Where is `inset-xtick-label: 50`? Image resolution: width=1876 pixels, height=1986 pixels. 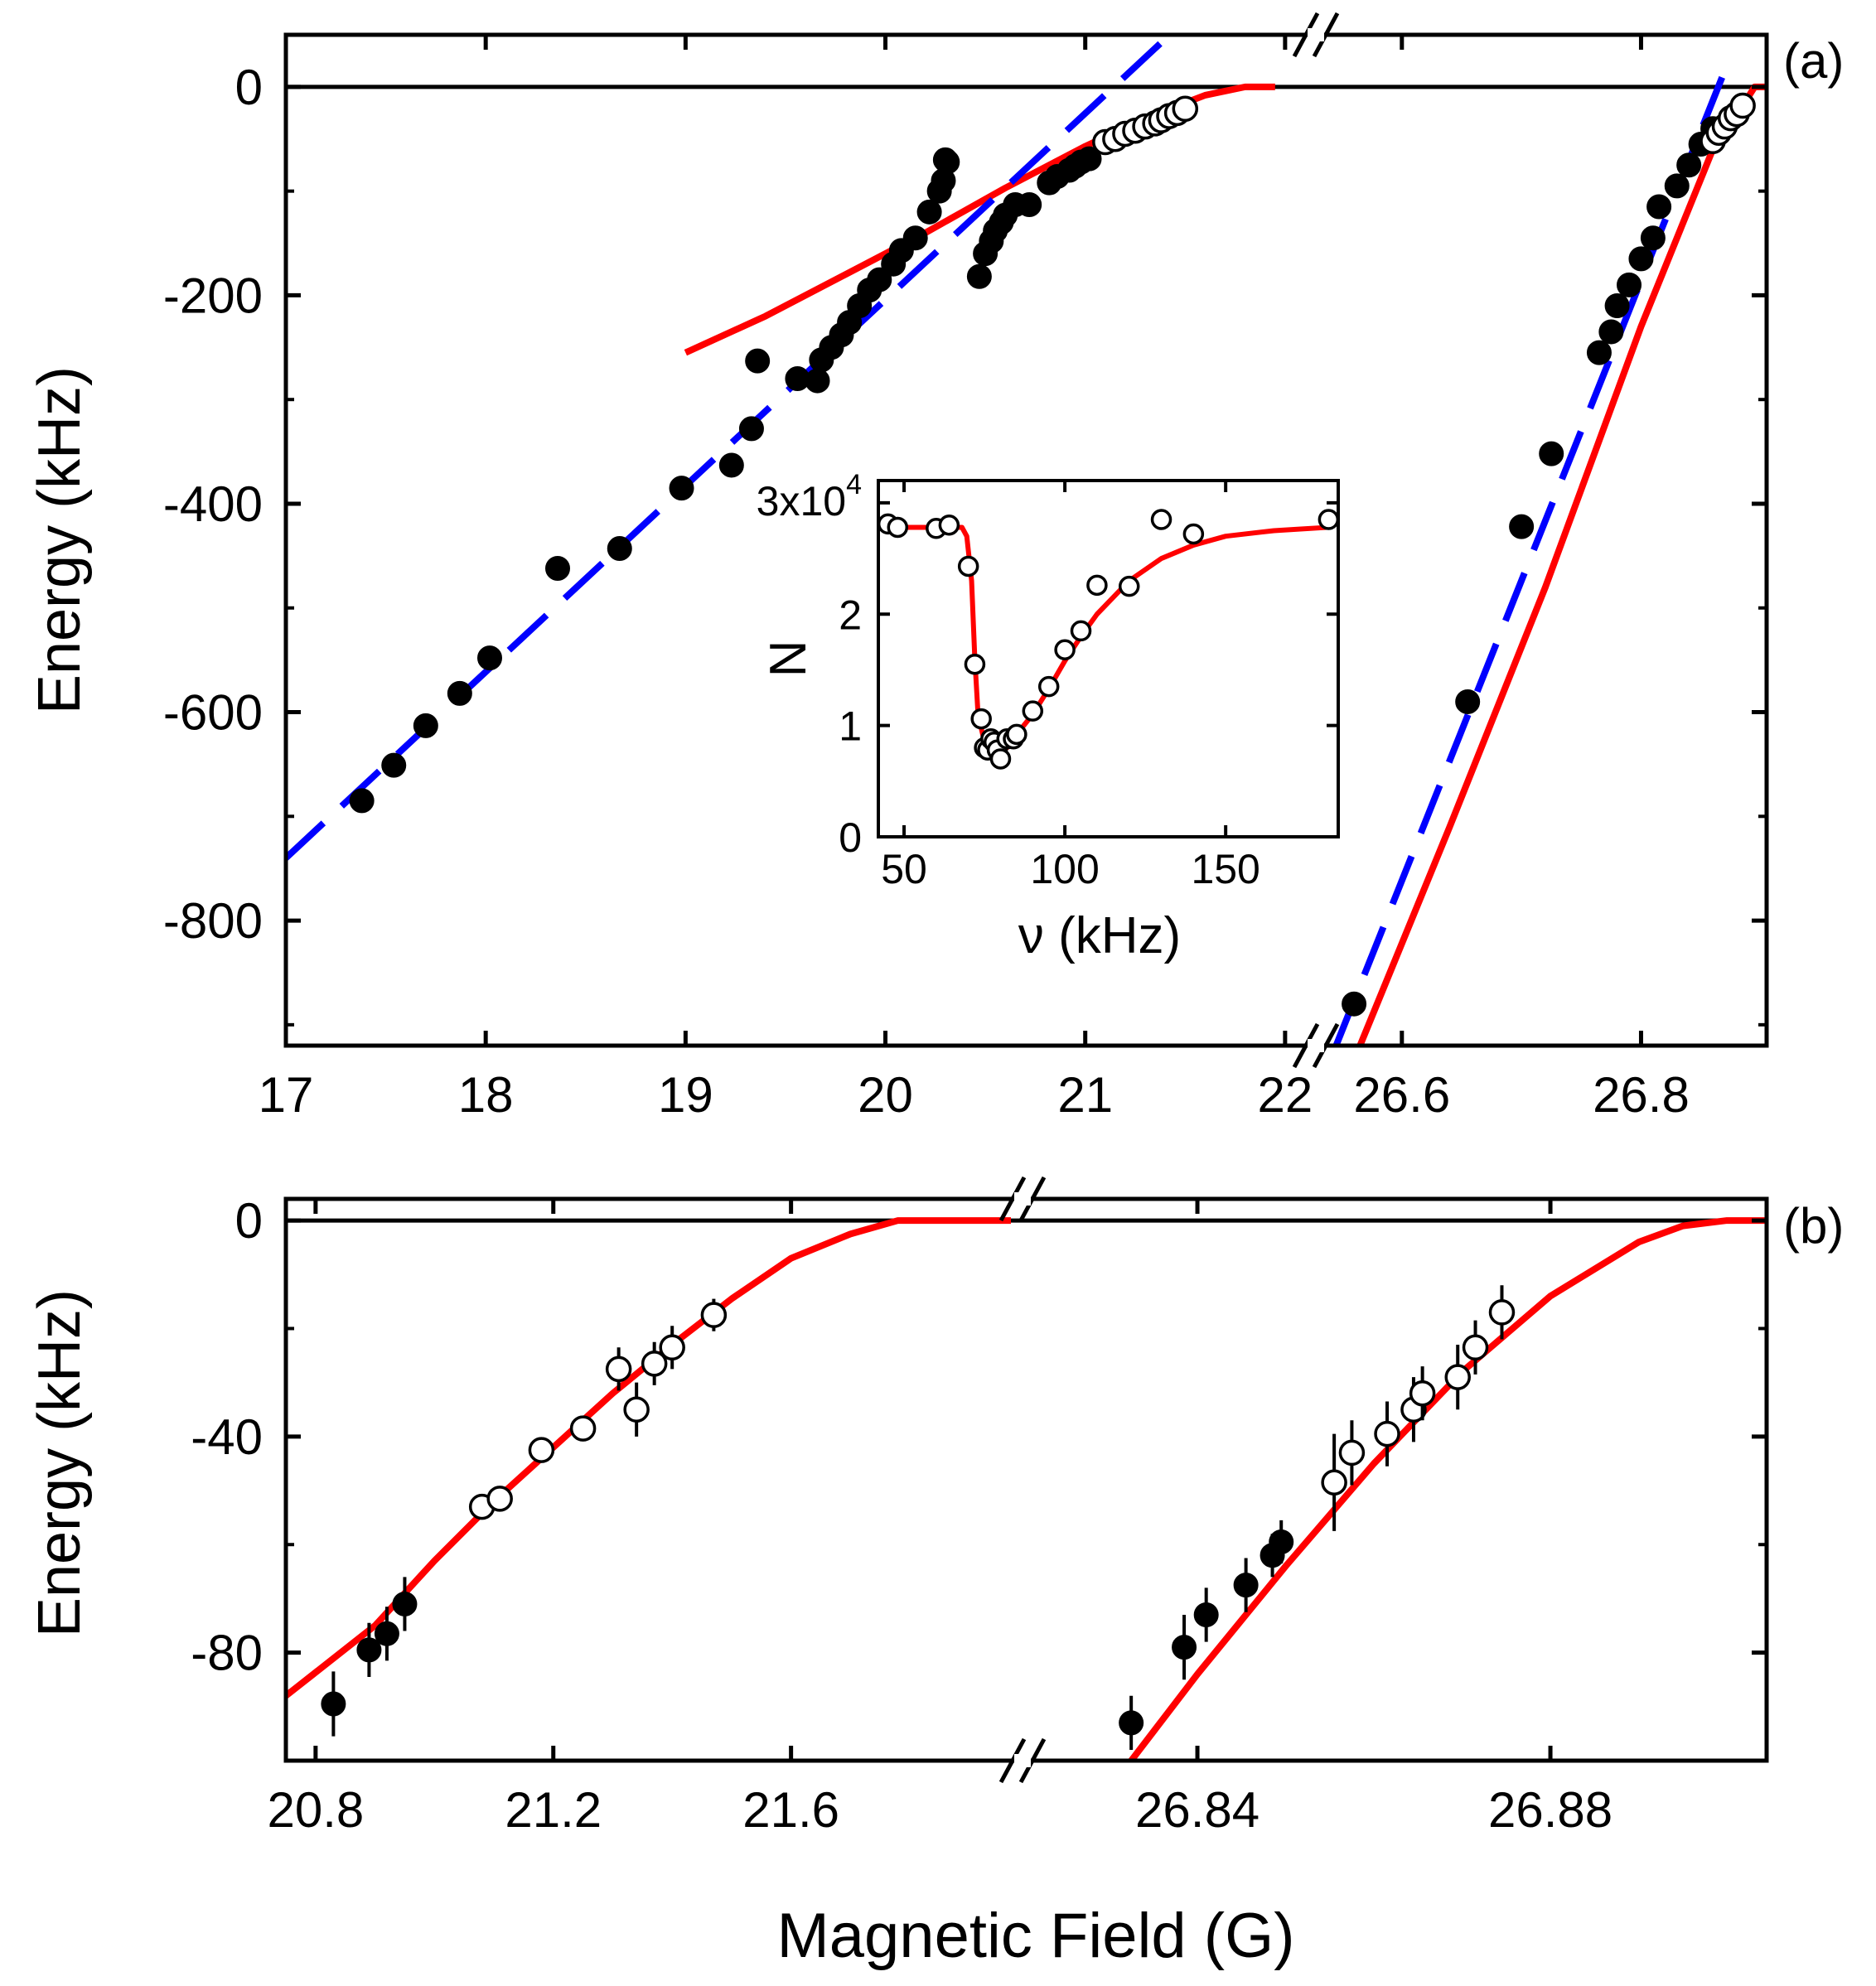
inset-xtick-label: 50 is located at coordinates (904, 869).